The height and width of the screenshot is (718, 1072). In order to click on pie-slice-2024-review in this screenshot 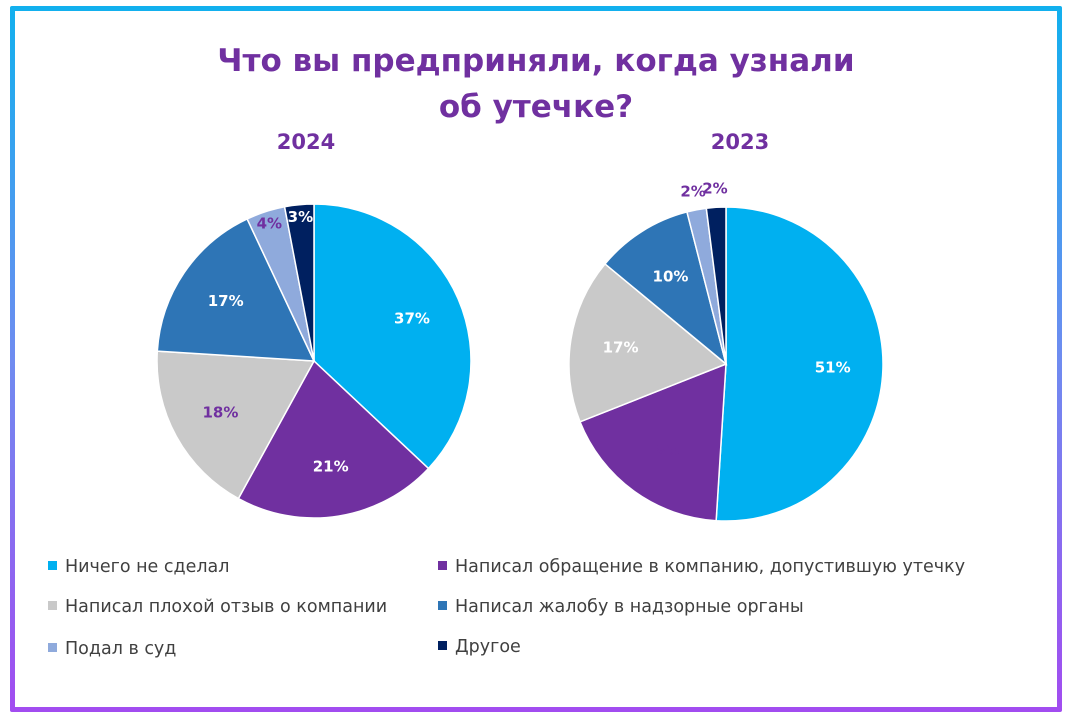, I will do `click(236, 425)`.